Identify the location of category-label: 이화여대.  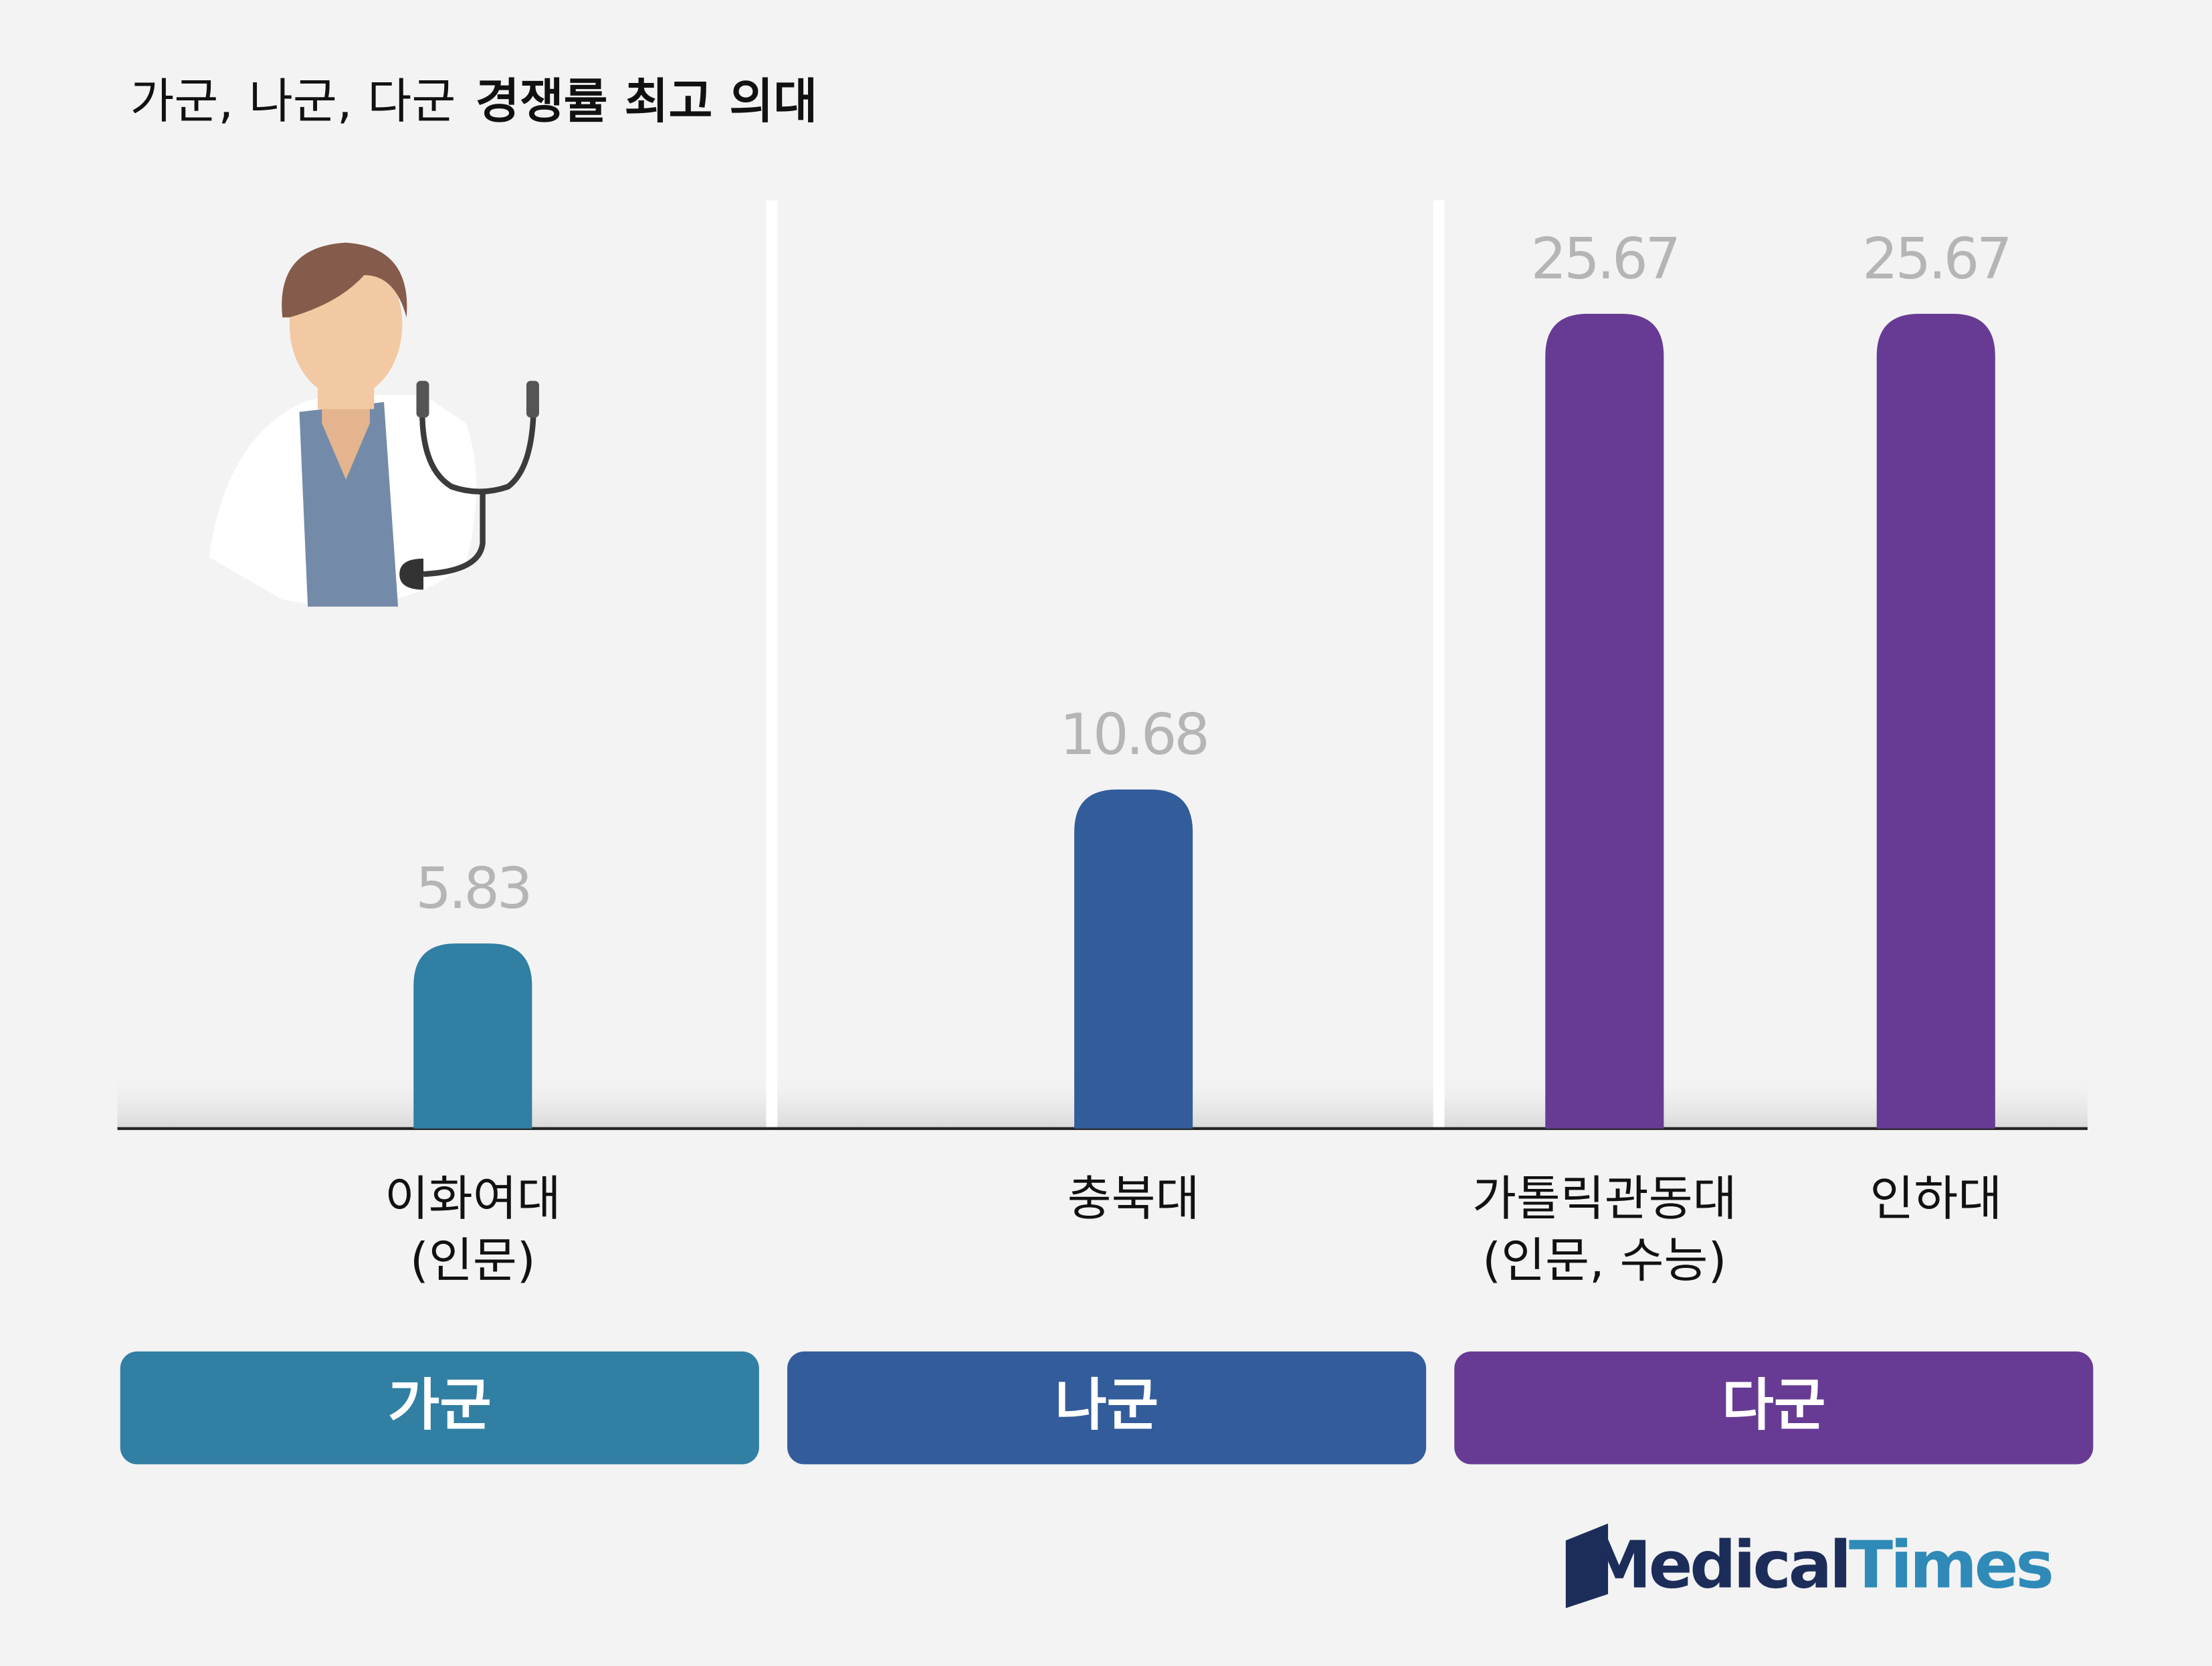
(473, 1198).